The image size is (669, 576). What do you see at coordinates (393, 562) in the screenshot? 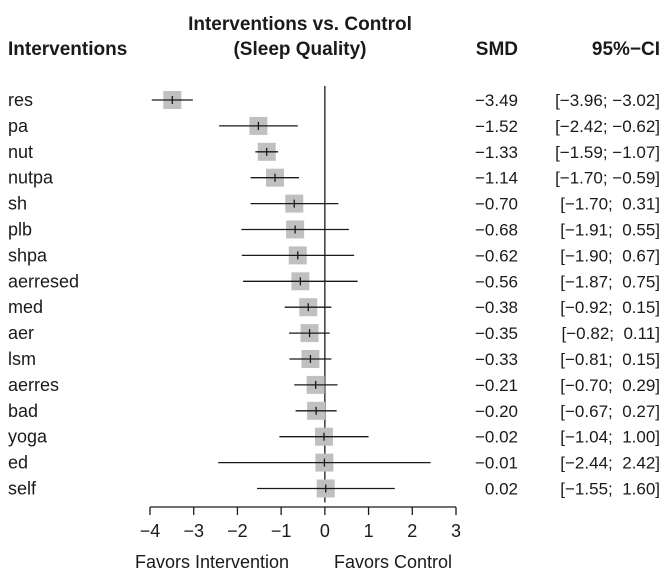
I see `xlabel-favors-control: Favors Control` at bounding box center [393, 562].